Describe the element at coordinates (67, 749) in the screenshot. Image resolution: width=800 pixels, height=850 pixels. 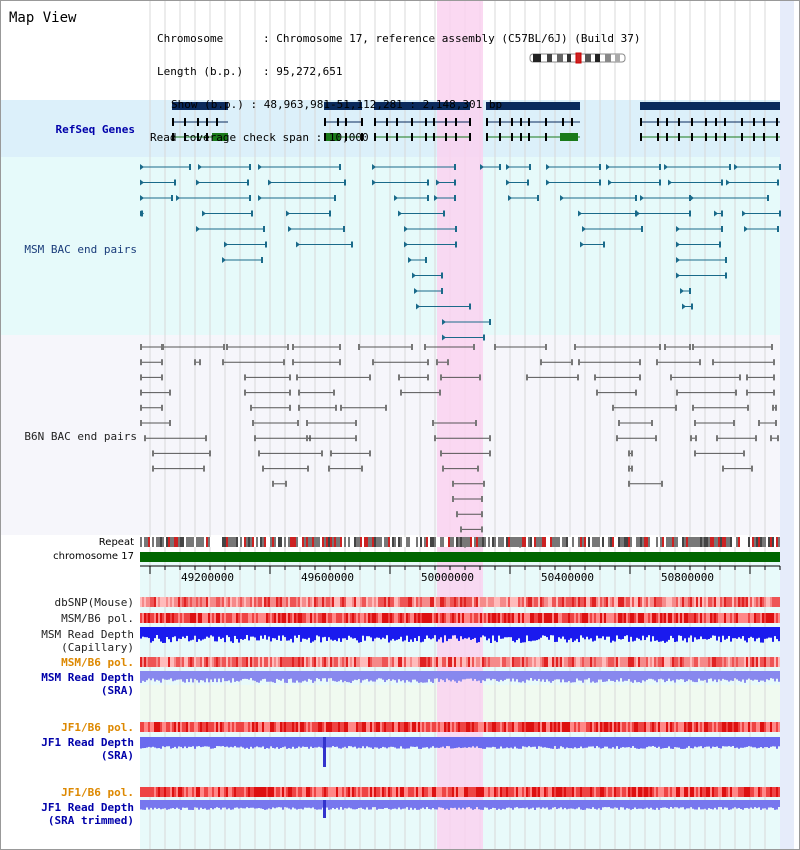
I see `jf1-depth-label: JF1 Read Depth (SRA)` at that location.